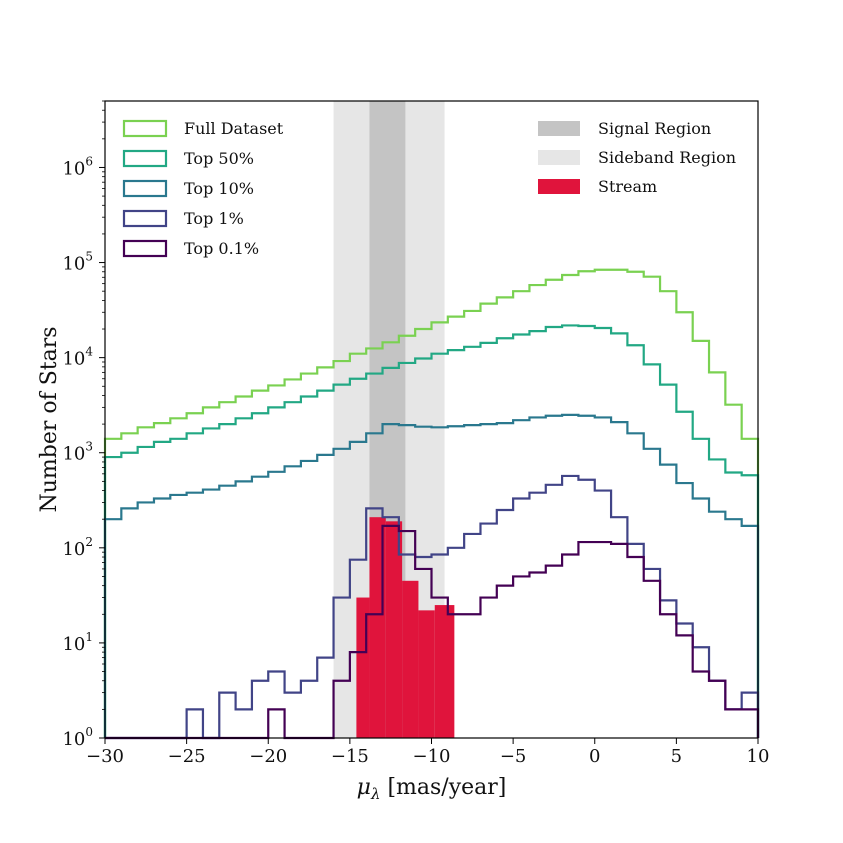 Image resolution: width=843 pixels, height=843 pixels. Describe the element at coordinates (234, 128) in the screenshot. I see `legend-label-full-dataset: Full Dataset` at that location.